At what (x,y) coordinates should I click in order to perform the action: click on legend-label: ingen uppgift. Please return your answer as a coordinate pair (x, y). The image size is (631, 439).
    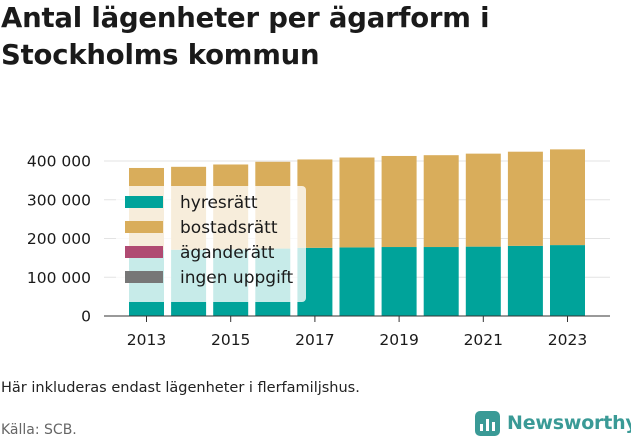
    Looking at the image, I should click on (236, 278).